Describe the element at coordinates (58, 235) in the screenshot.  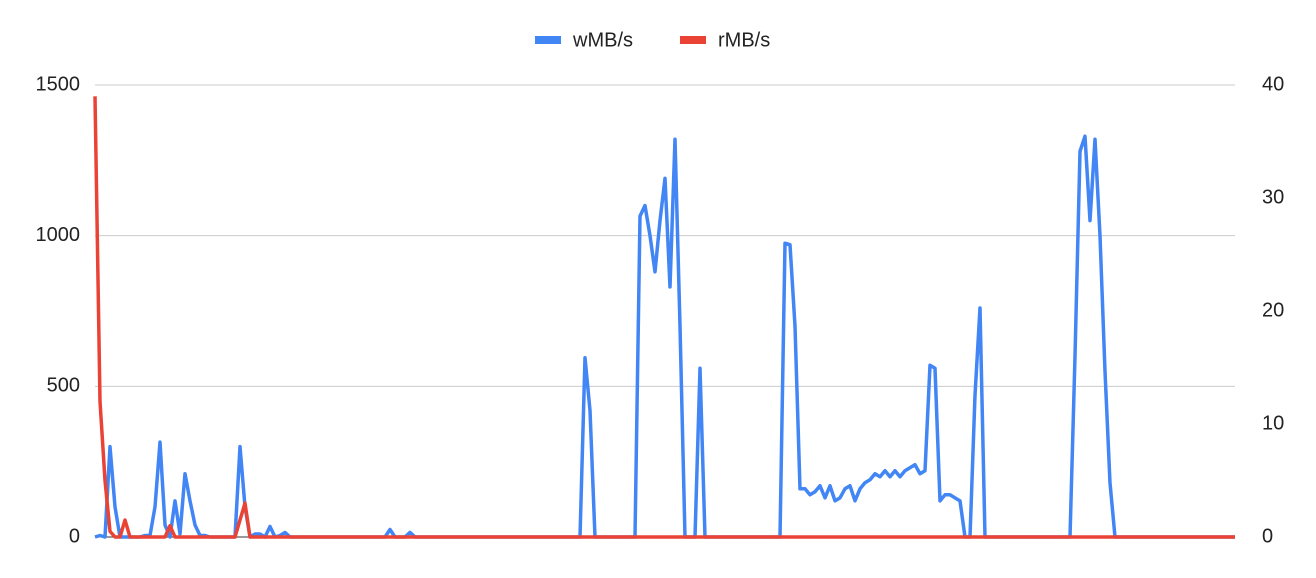
I see `y-tick-label: 1000` at that location.